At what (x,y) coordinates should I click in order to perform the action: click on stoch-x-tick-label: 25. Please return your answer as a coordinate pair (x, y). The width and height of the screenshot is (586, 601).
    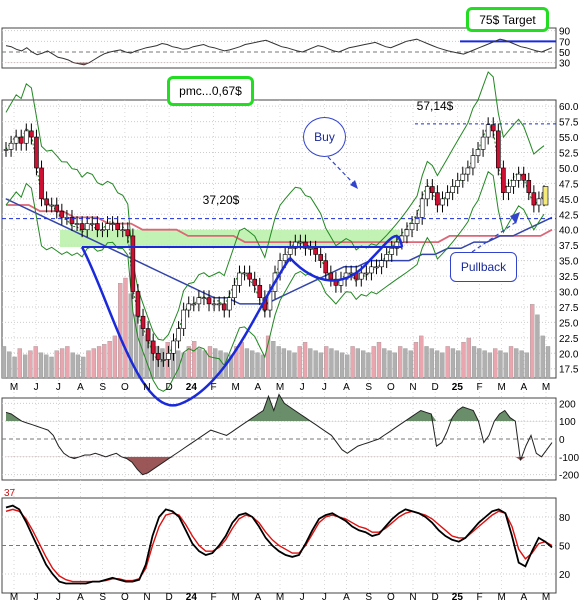
    Looking at the image, I should click on (458, 596).